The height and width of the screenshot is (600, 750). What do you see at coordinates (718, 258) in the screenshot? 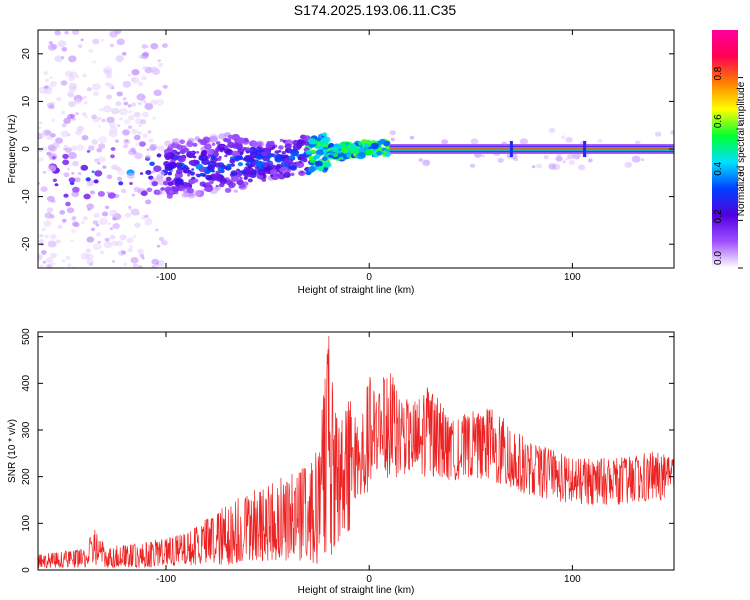
I see `colorbar-tick-label-0: 0.0` at bounding box center [718, 258].